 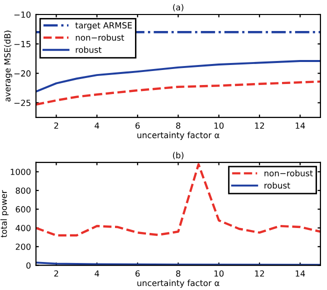 What do you see at coordinates (8, 66) in the screenshot?
I see `y-axis-title: average MSE(dB)` at bounding box center [8, 66].